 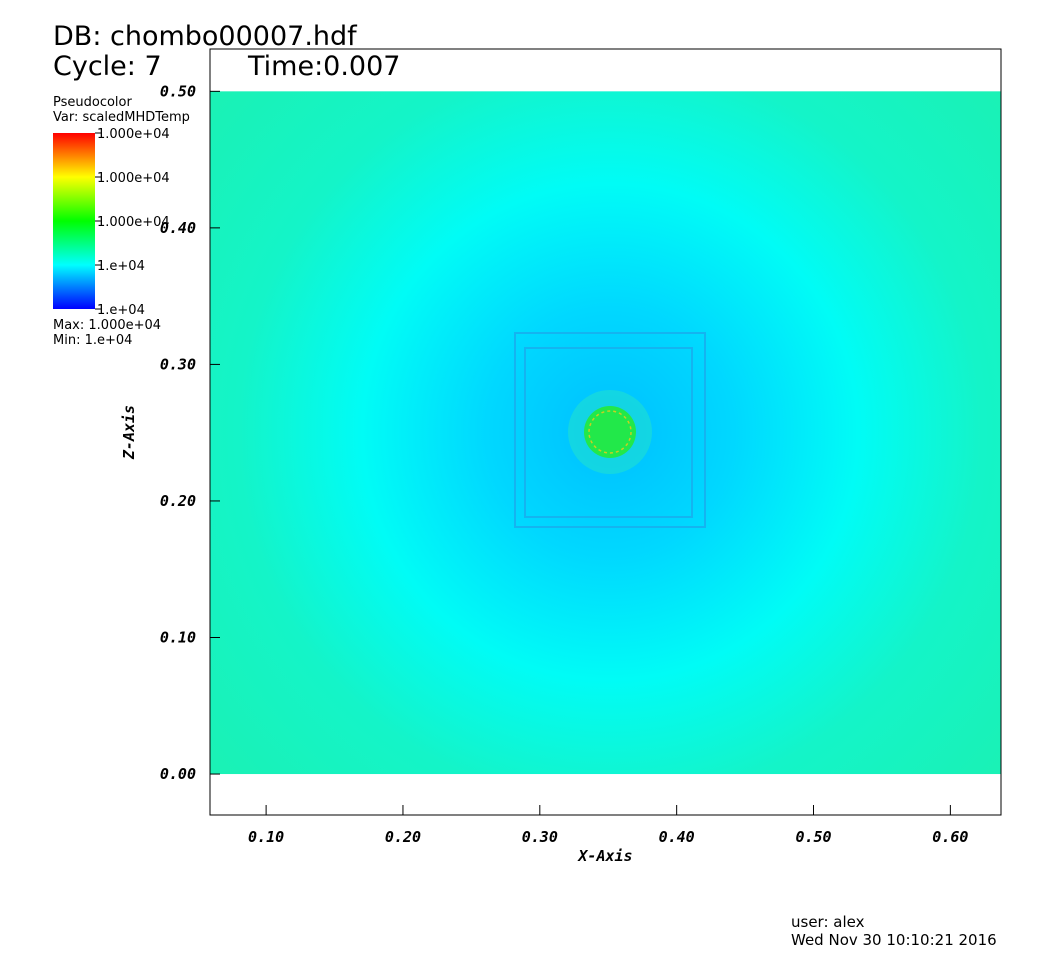 What do you see at coordinates (107, 325) in the screenshot?
I see `max-label: Max: 1.000e+04` at bounding box center [107, 325].